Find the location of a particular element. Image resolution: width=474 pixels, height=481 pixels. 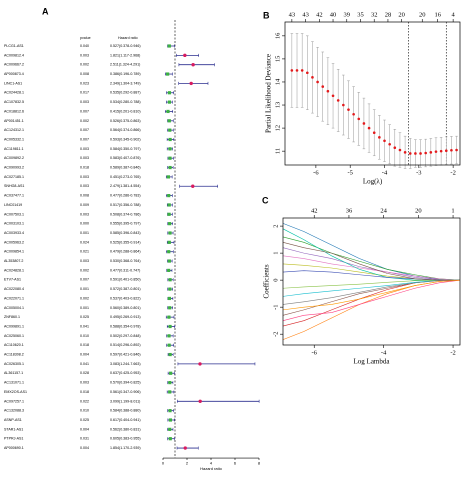

row-label: AC026305.1 is located at coordinates (14, 364).